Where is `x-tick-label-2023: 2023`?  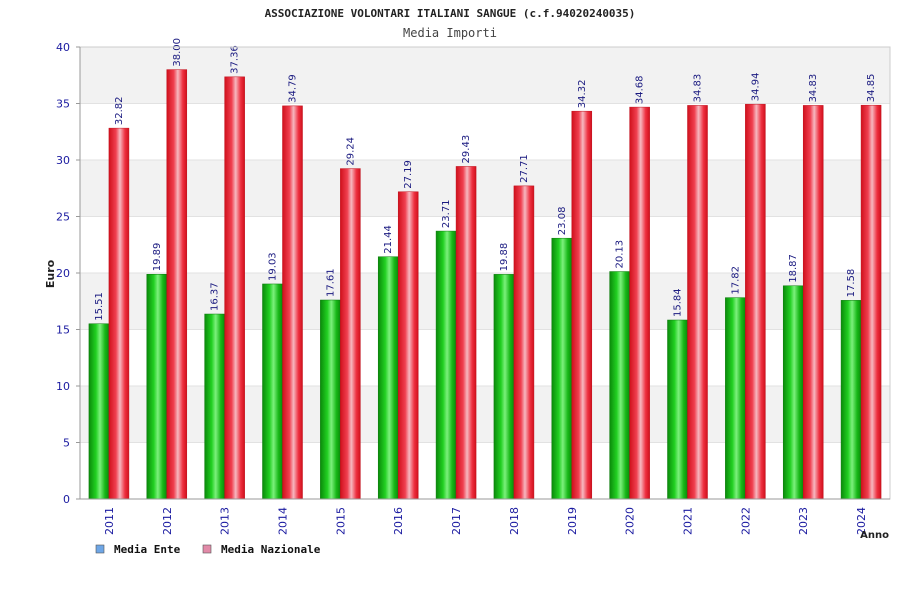 x-tick-label-2023: 2023 is located at coordinates (803, 521).